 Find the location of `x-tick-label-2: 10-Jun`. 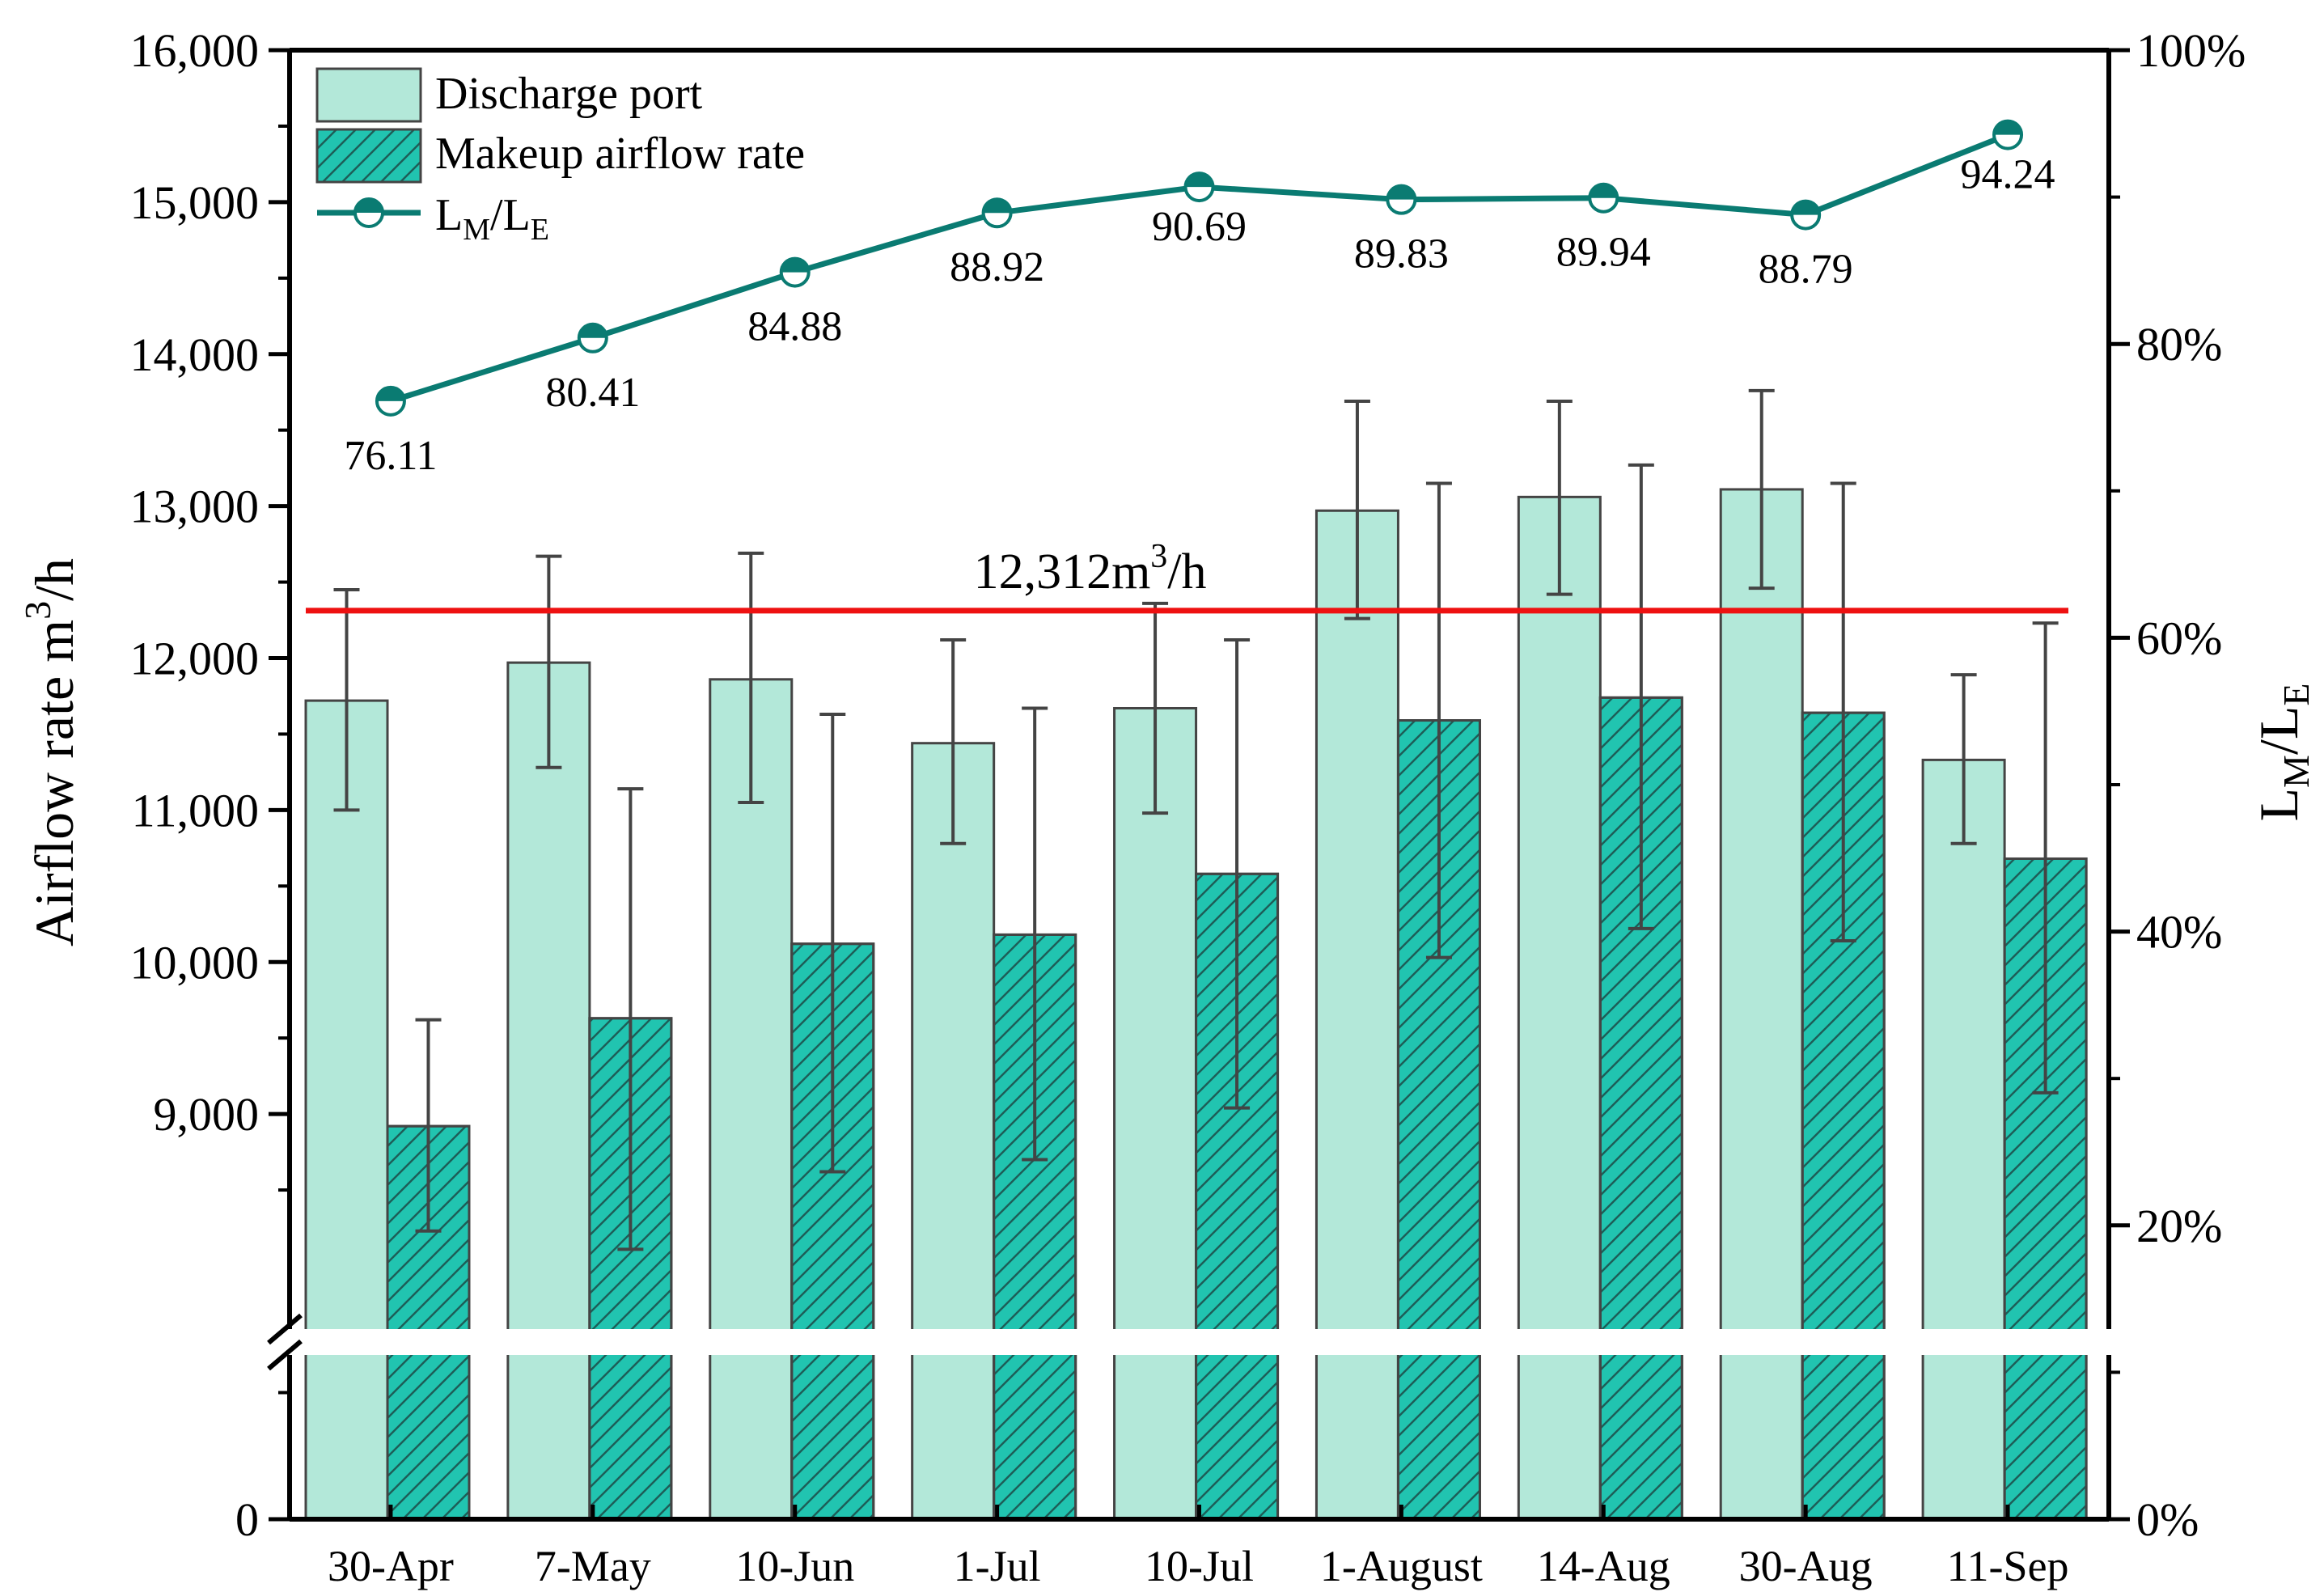

x-tick-label-2: 10-Jun is located at coordinates (794, 1566).